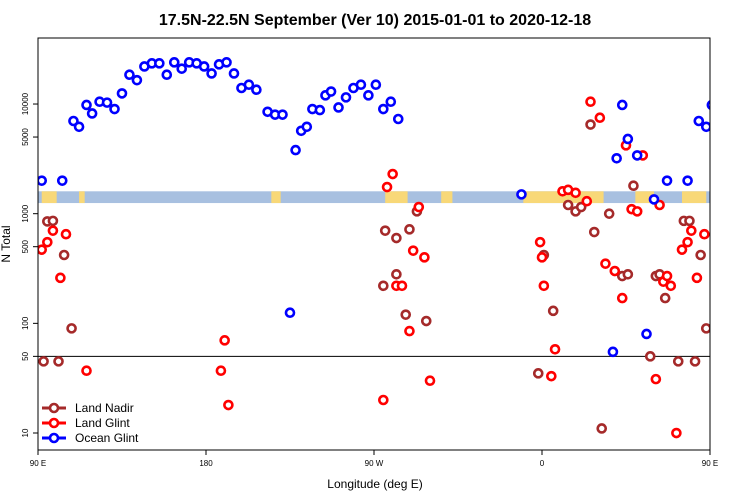 This screenshot has width=750, height=500. I want to click on y-tick-label: 500, so click(25, 246).